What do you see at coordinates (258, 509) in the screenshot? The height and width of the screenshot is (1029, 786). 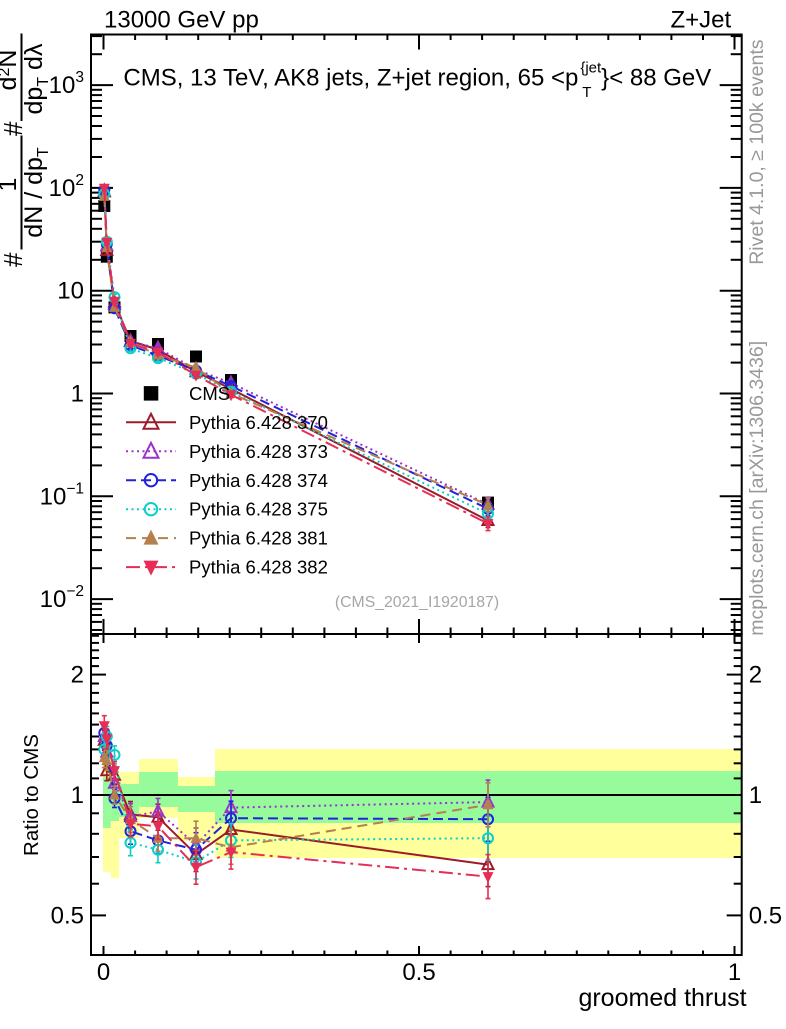 I see `svg-text: Pythia 6.428 375` at bounding box center [258, 509].